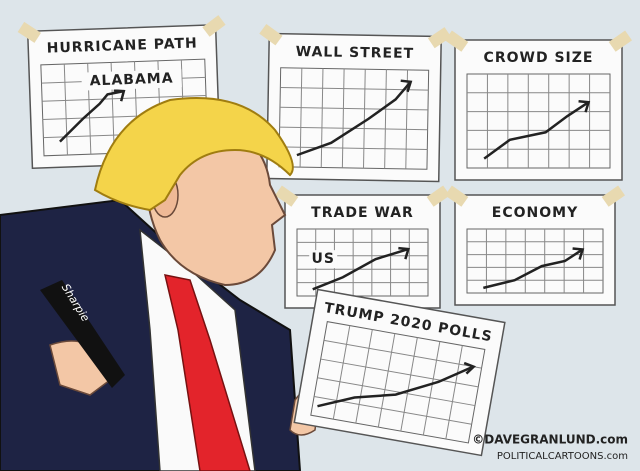 The image size is (640, 471). Describe the element at coordinates (82, 334) in the screenshot. I see `marker` at that location.